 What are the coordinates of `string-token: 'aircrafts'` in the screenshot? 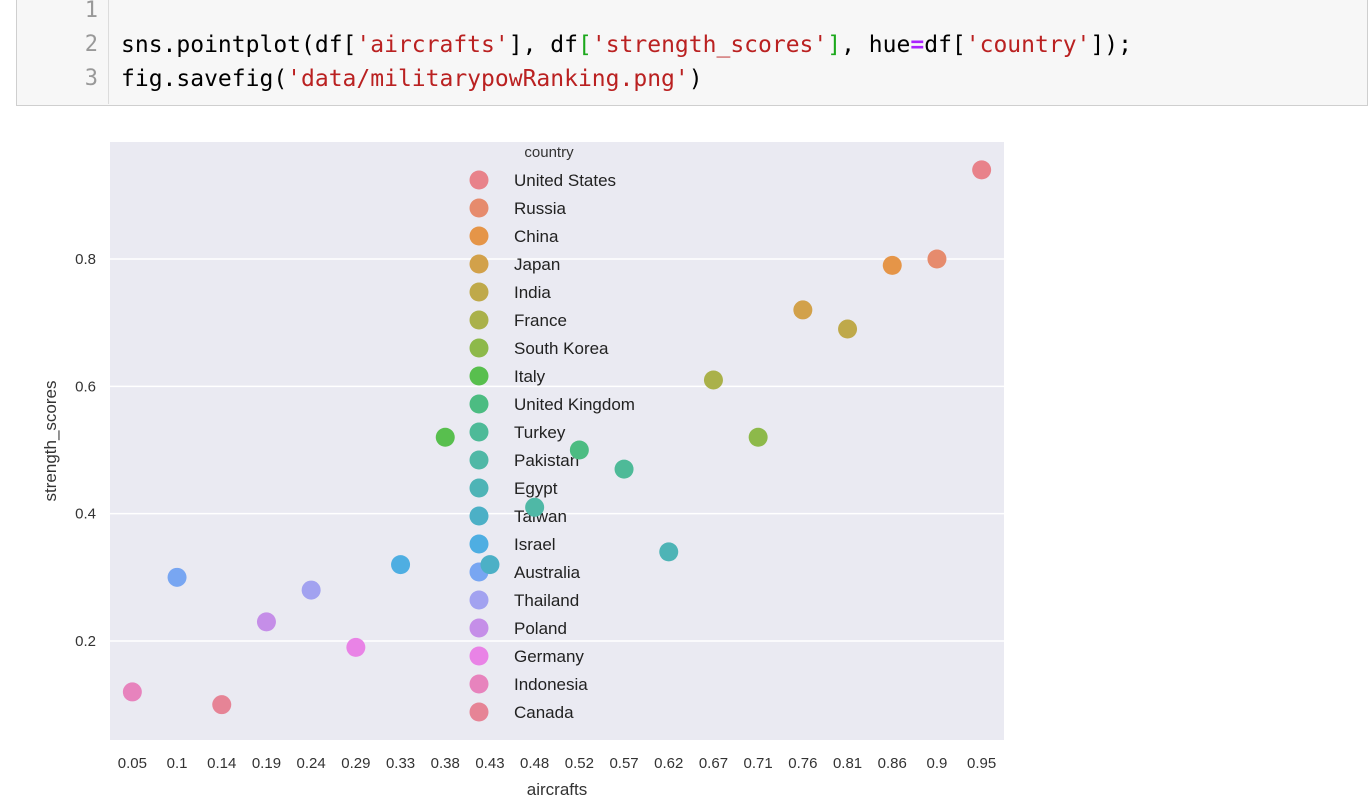 It's located at (432, 45).